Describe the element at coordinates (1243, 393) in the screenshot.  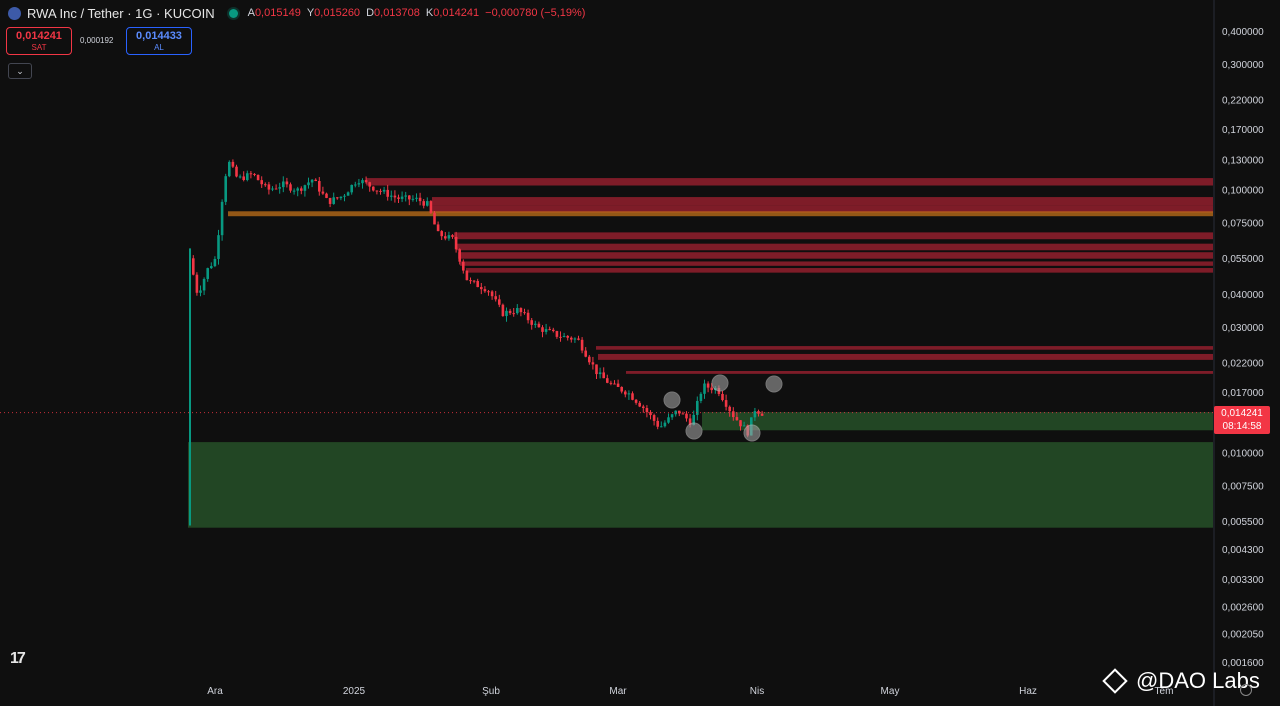
I see `y-axis-tick-label: 0,017000` at that location.